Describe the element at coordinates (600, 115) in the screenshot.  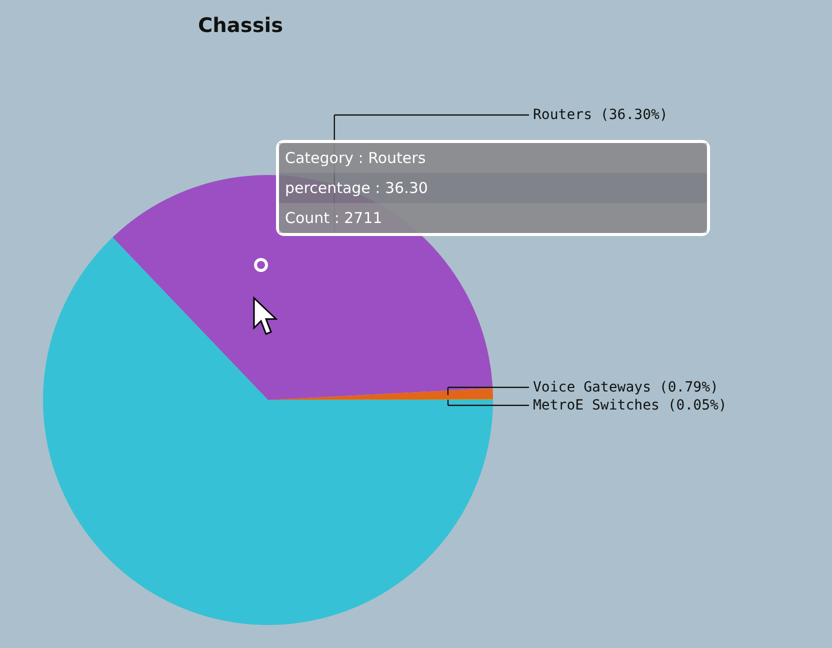
I see `slice-label: Routers (36.30%)` at that location.